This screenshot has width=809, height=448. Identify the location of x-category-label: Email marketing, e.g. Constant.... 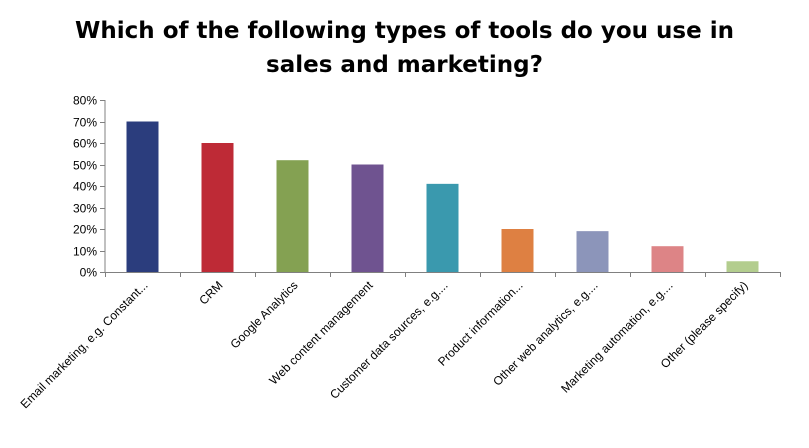
(84, 344).